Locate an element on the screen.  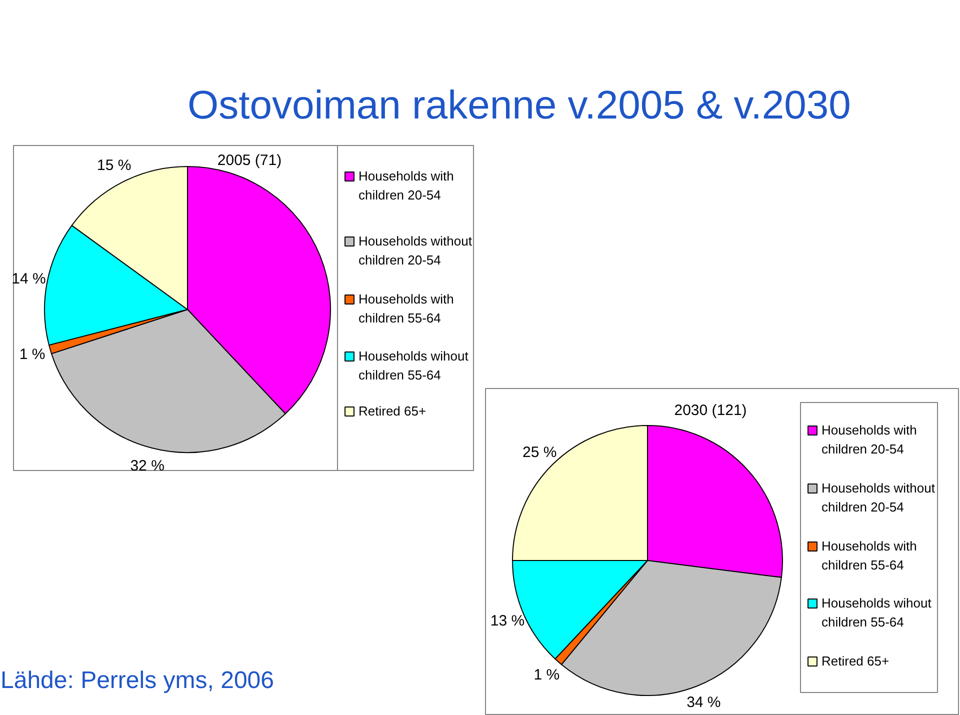
data-label: 34 % is located at coordinates (703, 702).